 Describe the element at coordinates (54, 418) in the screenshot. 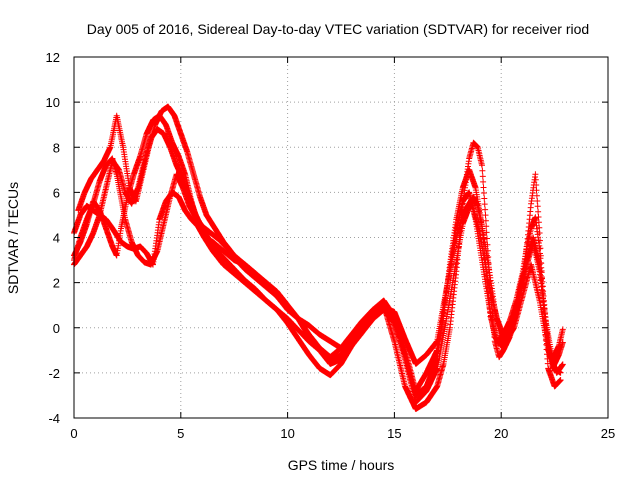

I see `y-tick-label: -4` at that location.